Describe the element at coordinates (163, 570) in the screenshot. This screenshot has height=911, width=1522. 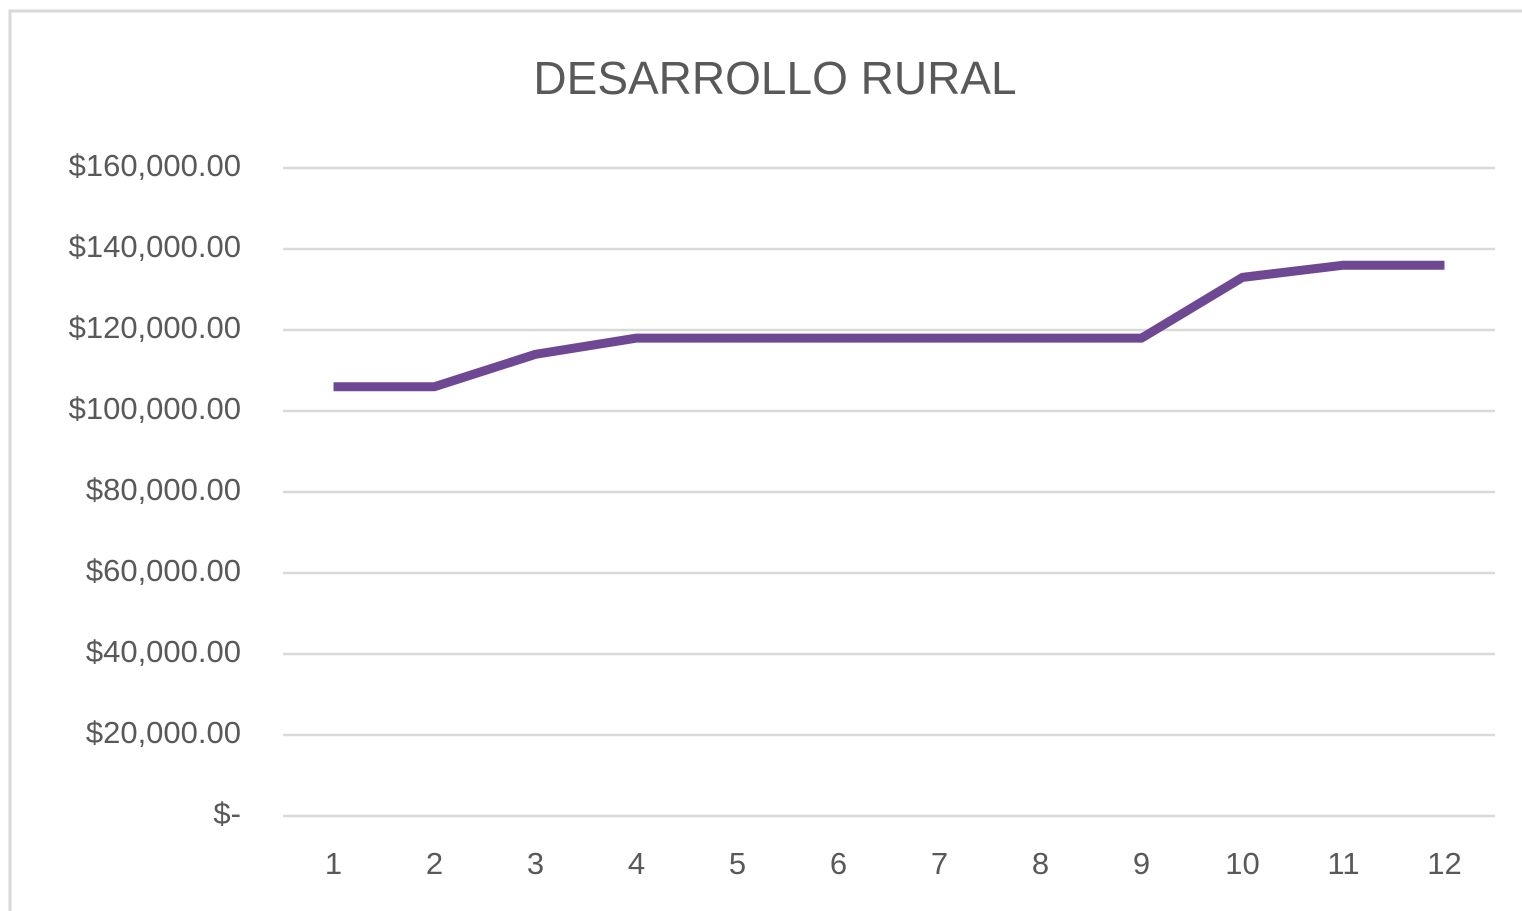
I see `y-tick-label: $60,000.00` at that location.